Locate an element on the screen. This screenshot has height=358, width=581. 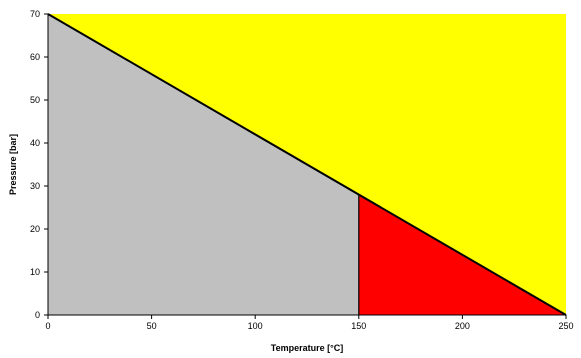
x-tick-label: 0 is located at coordinates (47, 326).